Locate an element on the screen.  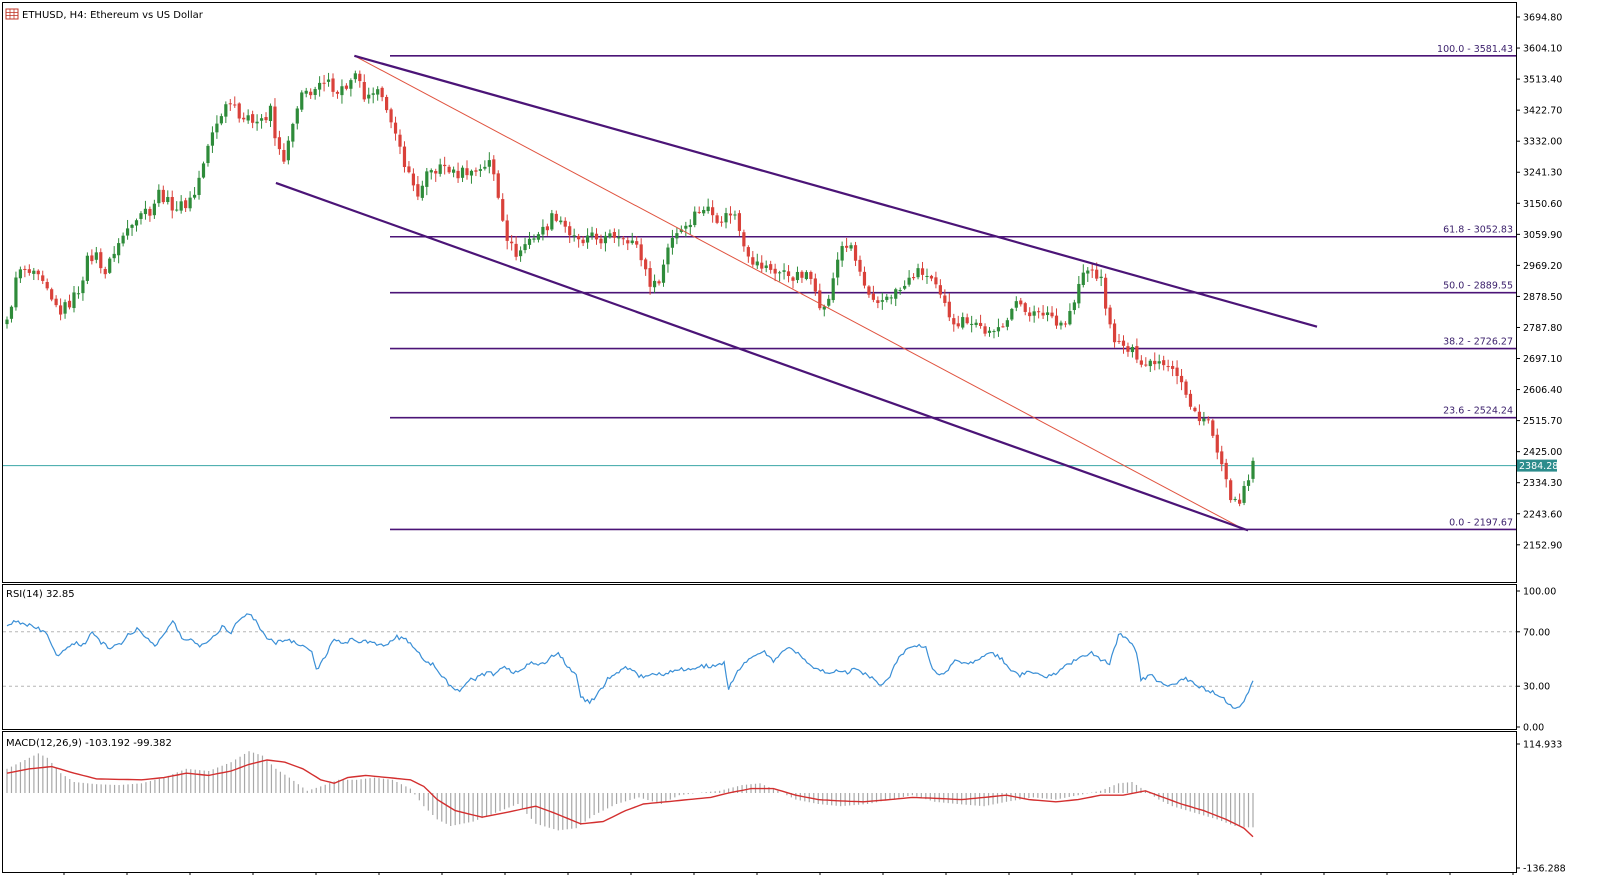
current-price-tag is located at coordinates (1537, 465).